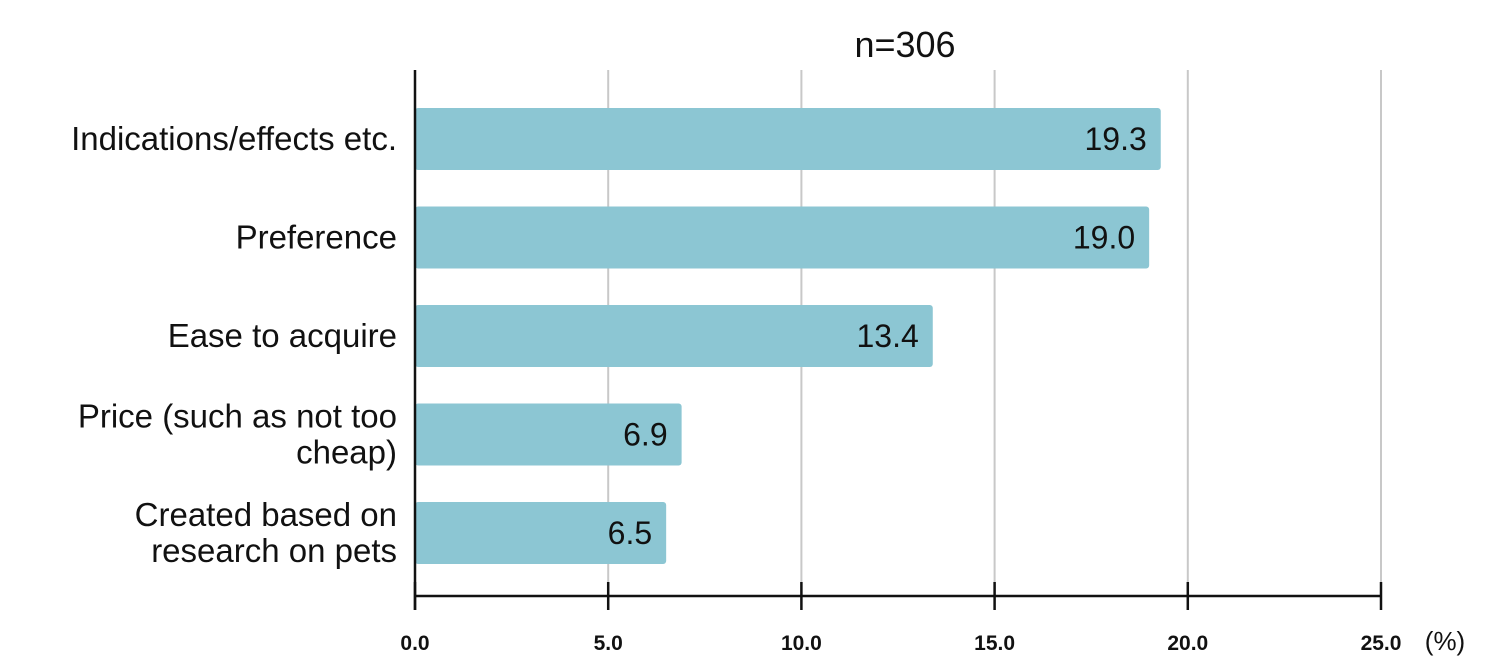  I want to click on category-label-line: Indications/effects etc., so click(234, 138).